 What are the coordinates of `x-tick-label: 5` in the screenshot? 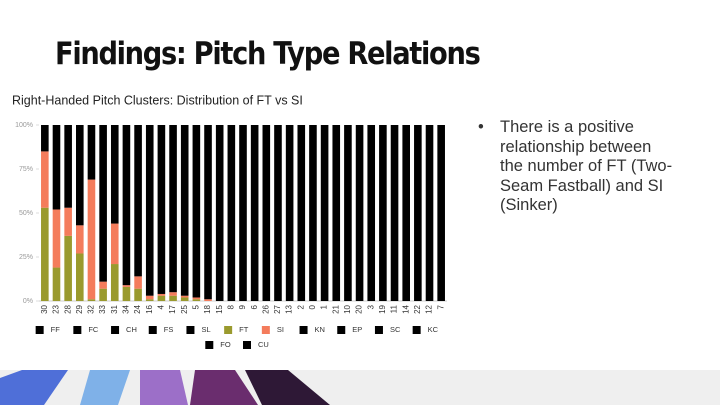 It's located at (195, 306).